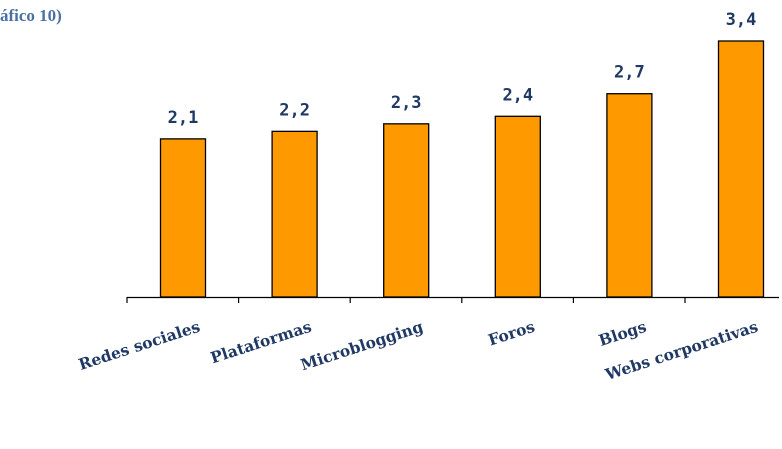 The image size is (782, 449). I want to click on category-label: Blogs, so click(622, 333).